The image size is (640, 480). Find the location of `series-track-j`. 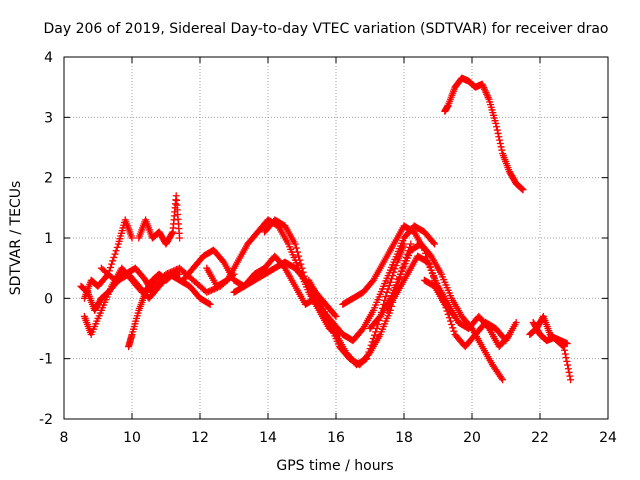

series-track-j is located at coordinates (334, 292).